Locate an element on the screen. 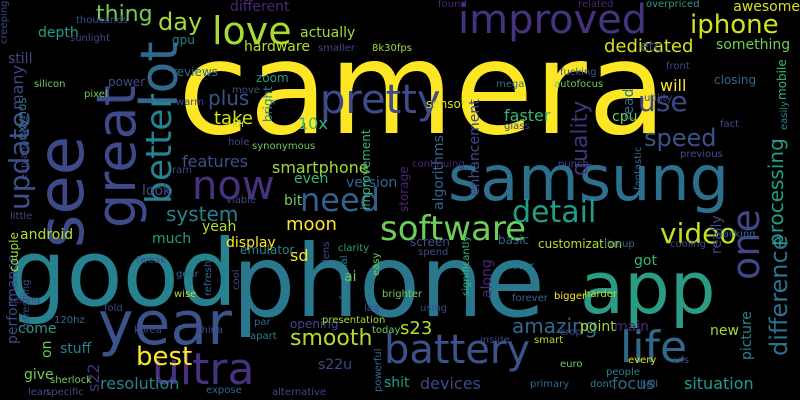 Image resolution: width=800 pixels, height=400 pixels. word-continuing: continuing is located at coordinates (438, 164).